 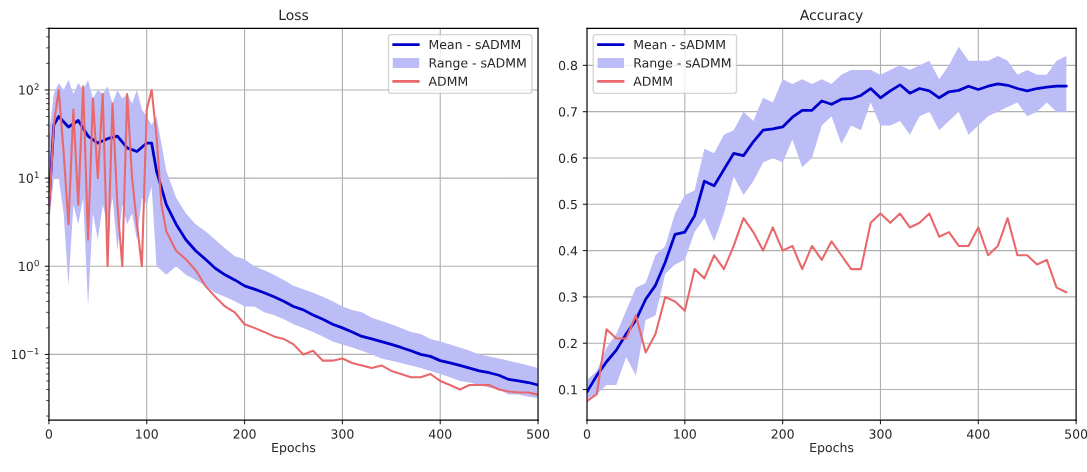 I want to click on y-tick-label: 0.6, so click(x=568, y=158).